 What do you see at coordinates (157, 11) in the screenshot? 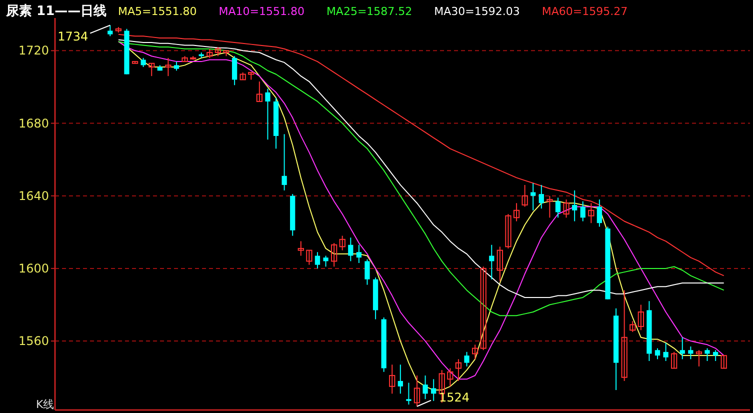
I see `text: MA5=1551.80` at bounding box center [157, 11].